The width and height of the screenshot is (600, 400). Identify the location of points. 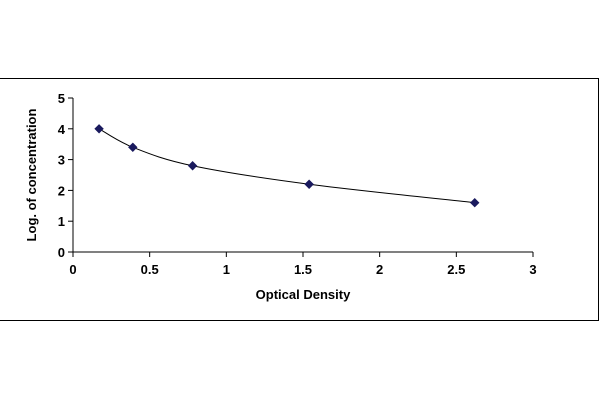
(287, 166).